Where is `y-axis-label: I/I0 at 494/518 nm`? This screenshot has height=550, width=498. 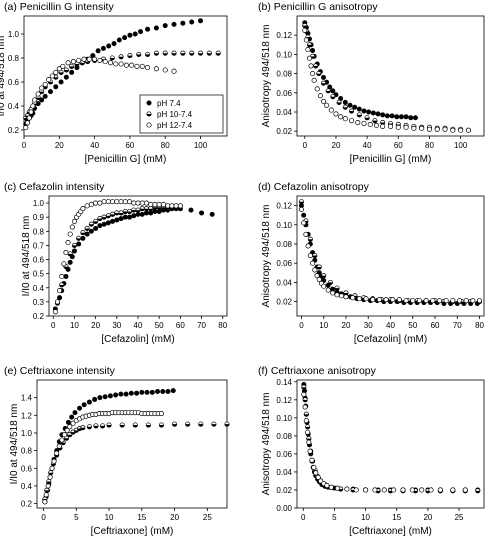
y-axis-label: I/I0 at 494/518 nm is located at coordinates (3, 76).